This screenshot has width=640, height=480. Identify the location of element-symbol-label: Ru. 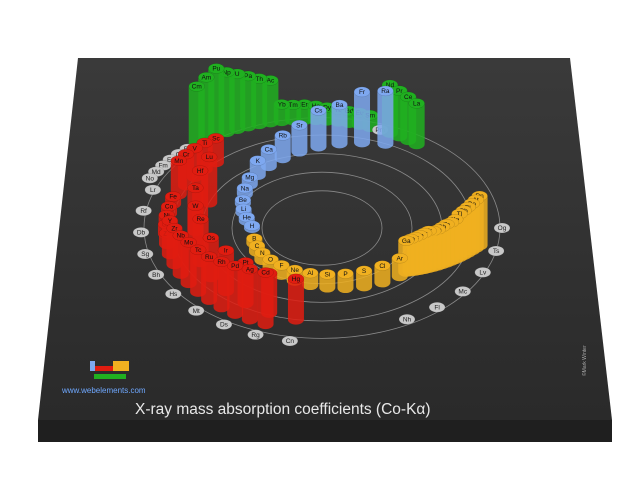
(209, 257).